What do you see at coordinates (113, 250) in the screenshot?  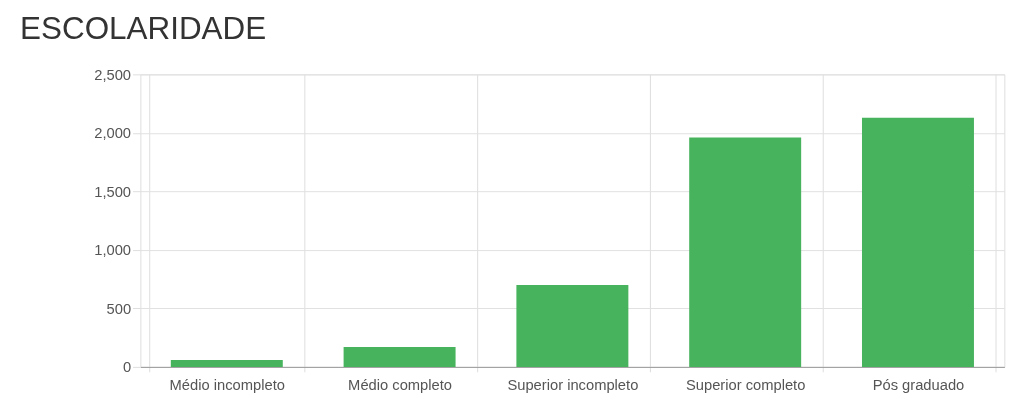 I see `y-tick-label: 1,000` at bounding box center [113, 250].